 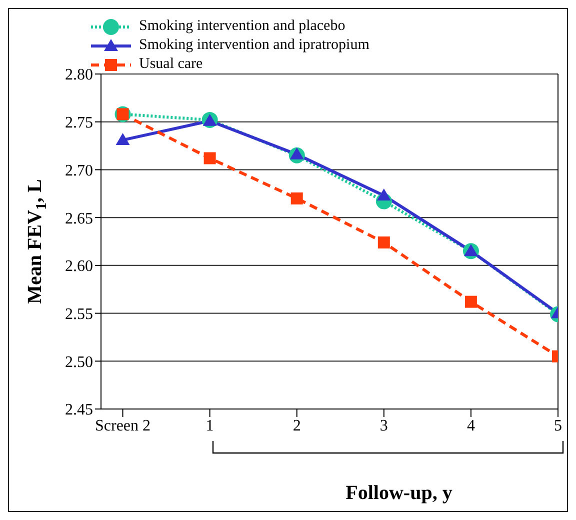 What do you see at coordinates (210, 425) in the screenshot?
I see `x-tick-label: 1` at bounding box center [210, 425].